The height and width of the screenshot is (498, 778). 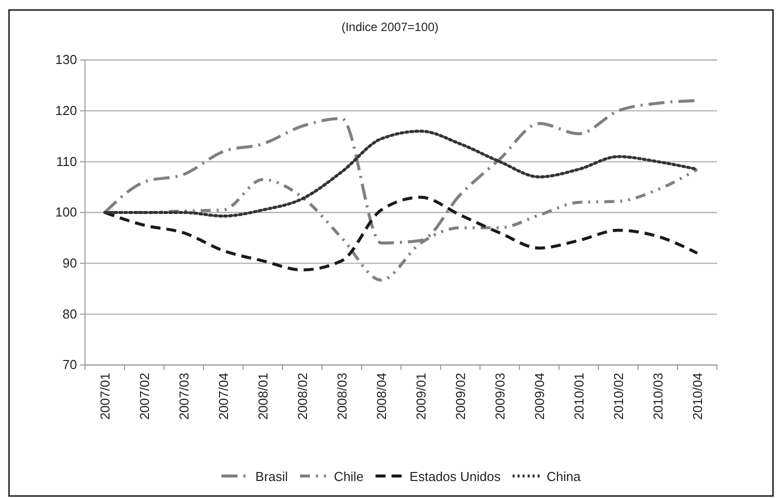 What do you see at coordinates (697, 396) in the screenshot?
I see `x-tick-label: 2010/04` at bounding box center [697, 396].